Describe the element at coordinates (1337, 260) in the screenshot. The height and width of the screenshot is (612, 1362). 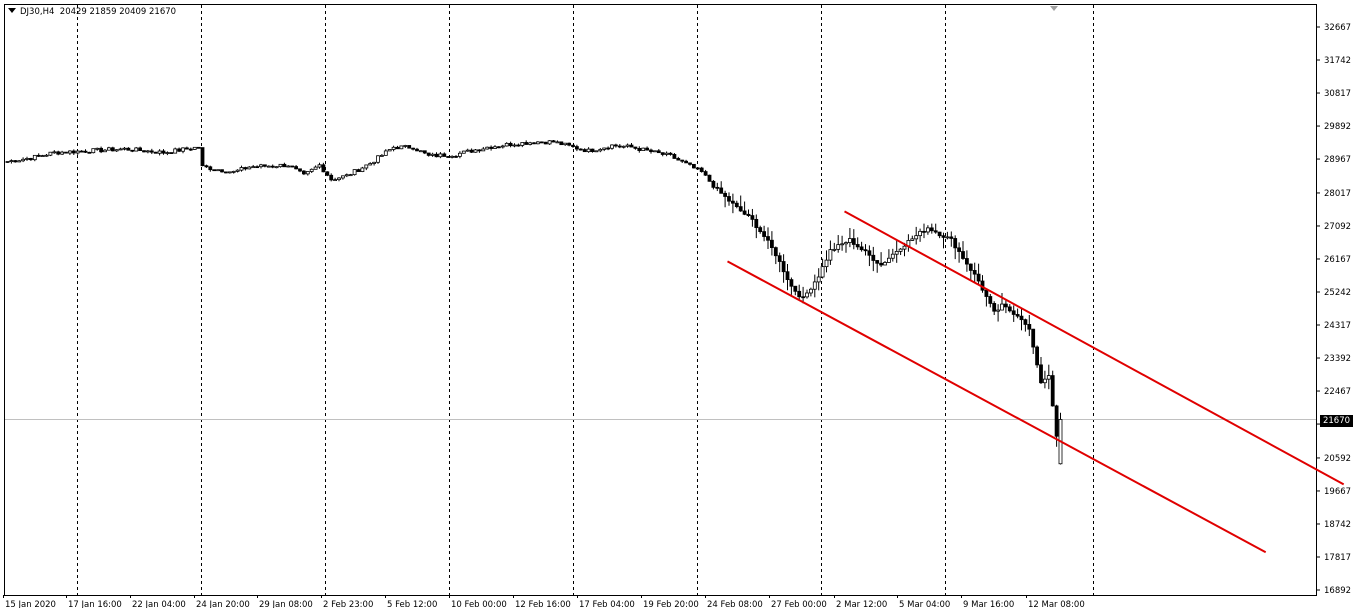
I see `y-tick-label: 26167` at that location.